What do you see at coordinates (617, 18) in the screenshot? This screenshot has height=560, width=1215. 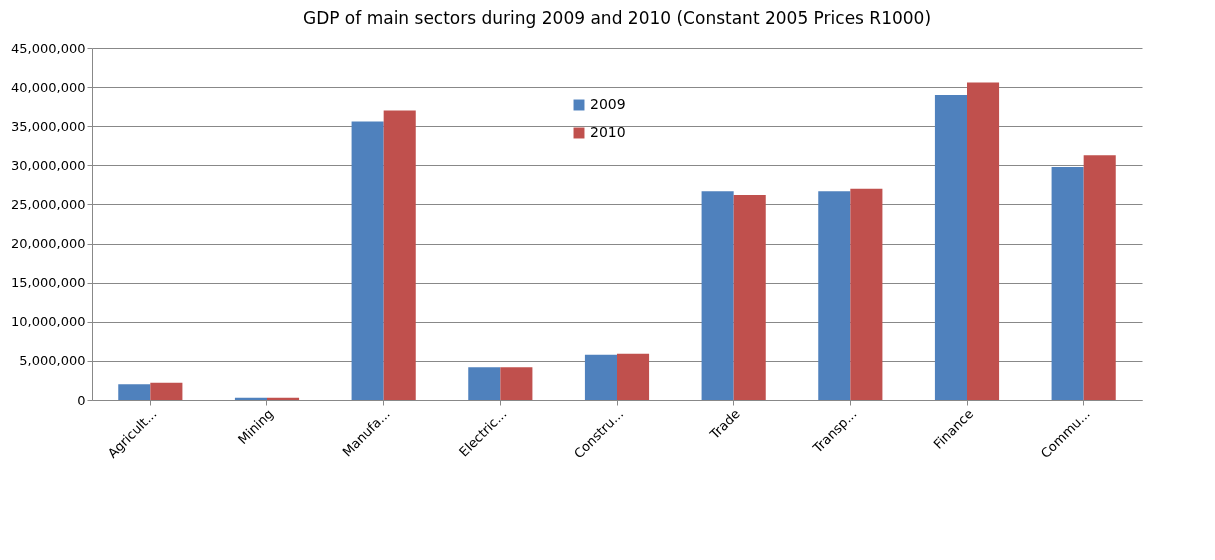 I see `chart-title: GDP of main sectors during 2009 and 2010 (Constant 2005 Prices R1000)` at bounding box center [617, 18].